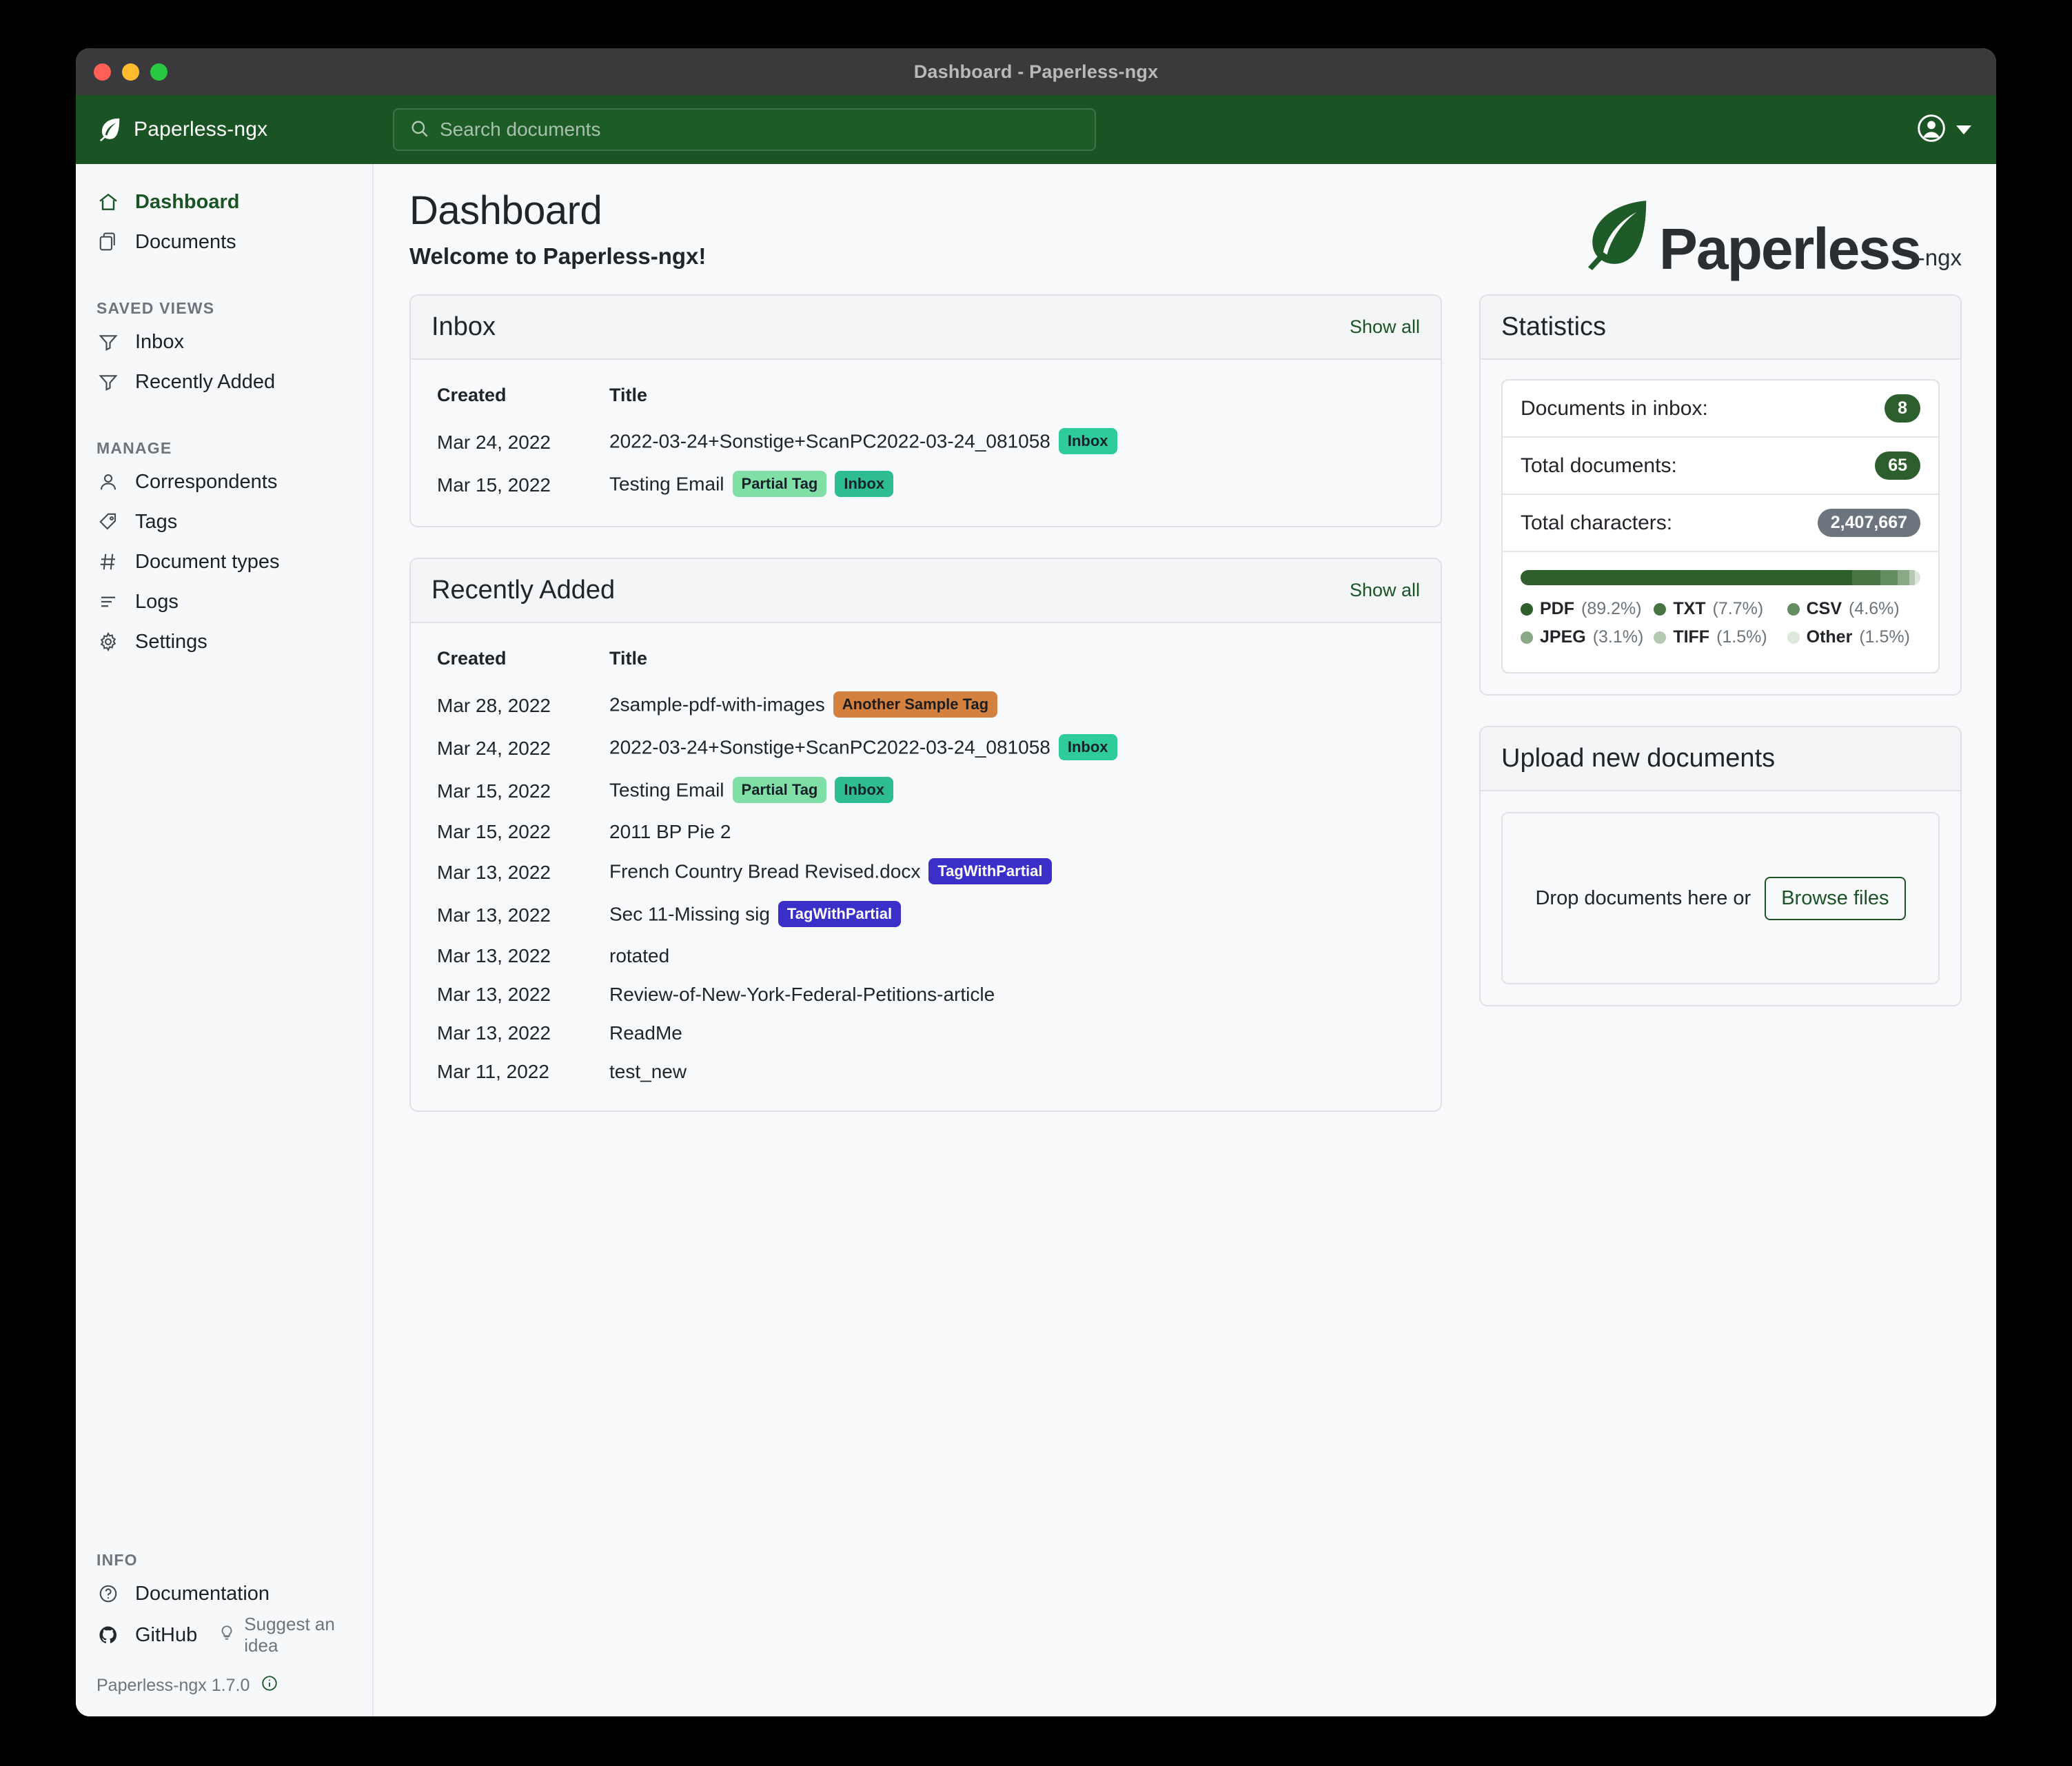 The width and height of the screenshot is (2072, 1766). I want to click on sidebar-item-logs: Logs, so click(224, 602).